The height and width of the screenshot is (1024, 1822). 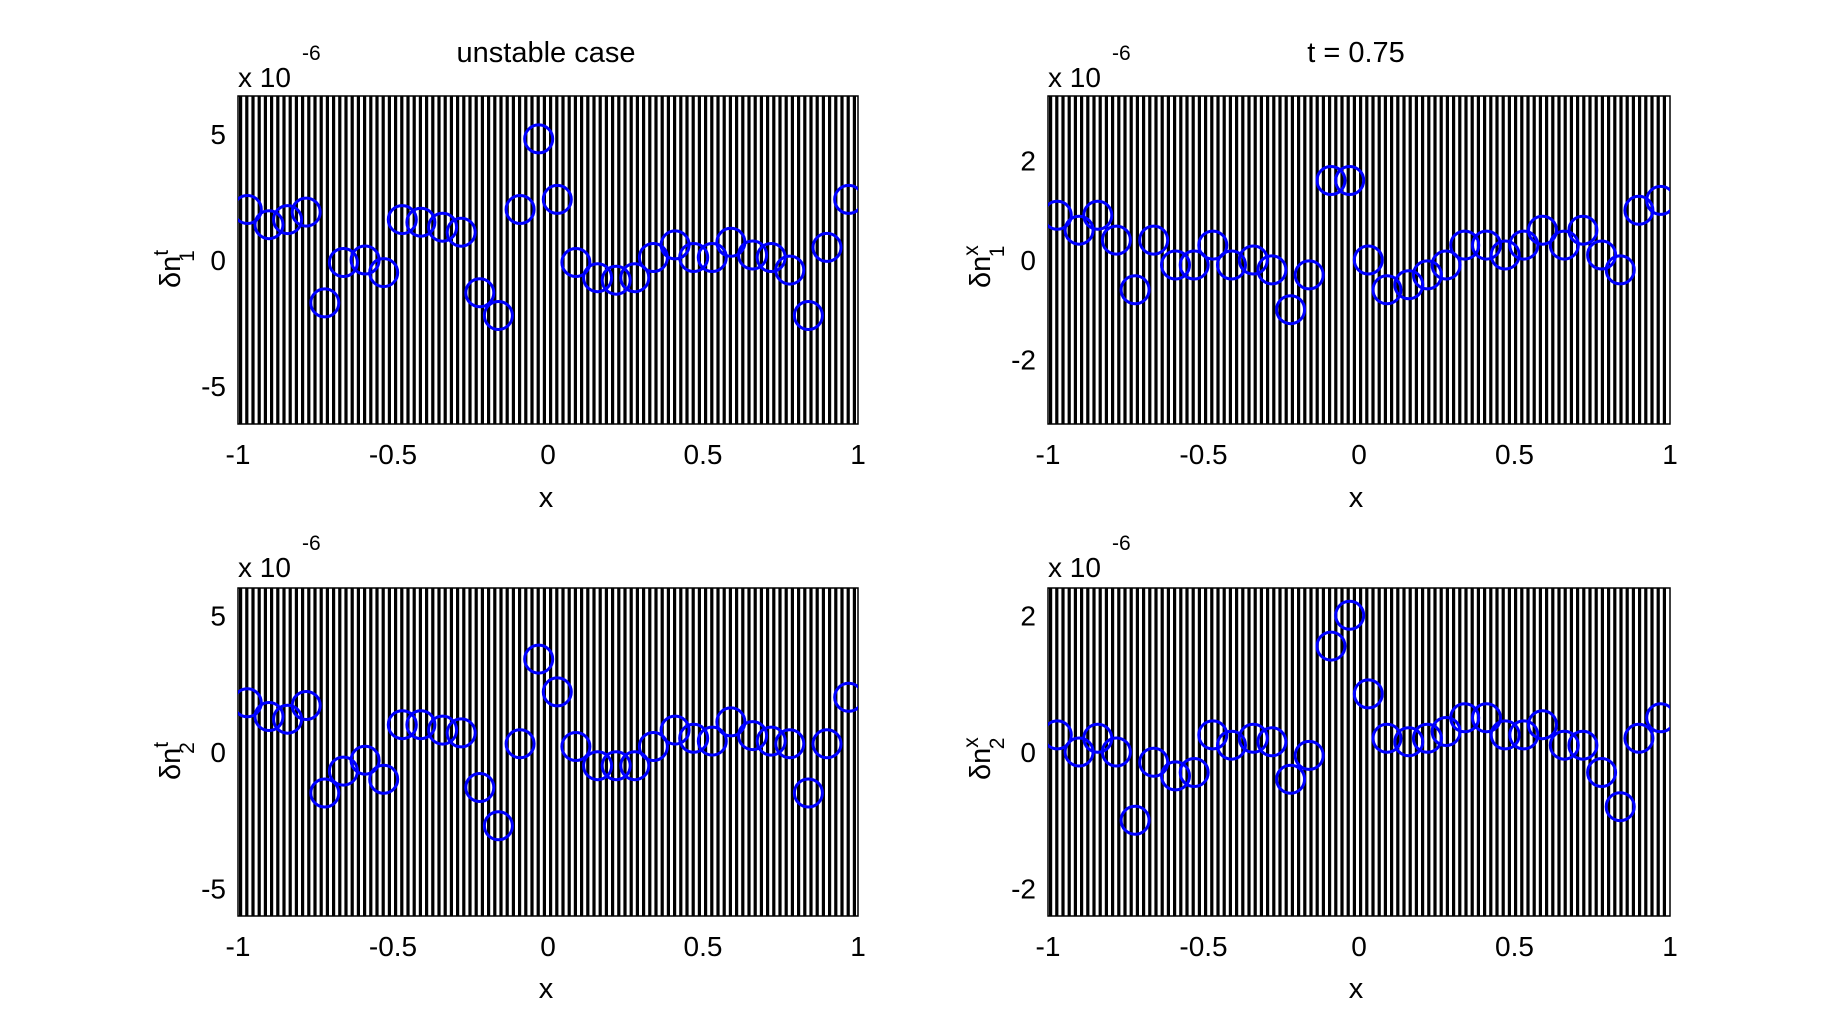 What do you see at coordinates (1359, 717) in the screenshot?
I see `panel-4-markers` at bounding box center [1359, 717].